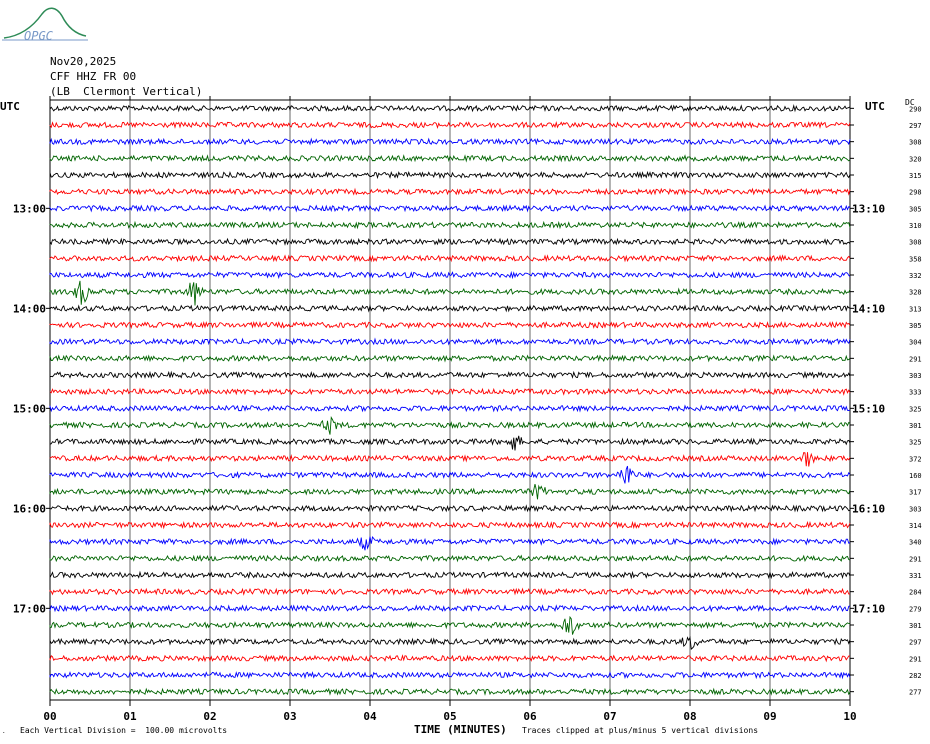  What do you see at coordinates (289, 716) in the screenshot?
I see `x-tick-label: 03` at bounding box center [289, 716].